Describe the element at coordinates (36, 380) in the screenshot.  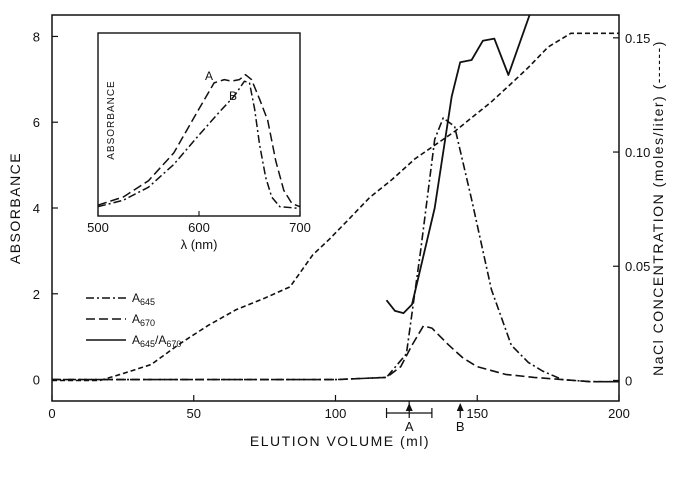
I see `y-tick-label: 0` at that location.